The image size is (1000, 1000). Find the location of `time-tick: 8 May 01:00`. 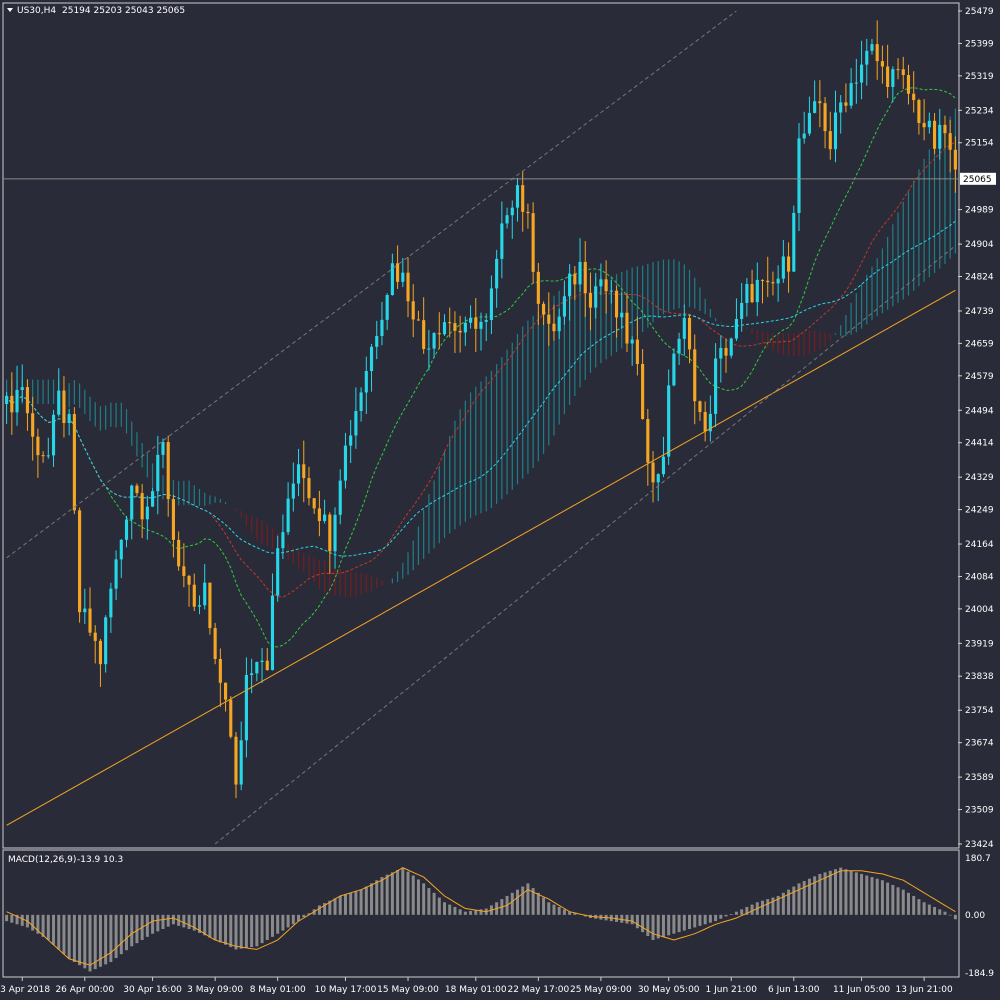

time-tick: 8 May 01:00 is located at coordinates (278, 990).